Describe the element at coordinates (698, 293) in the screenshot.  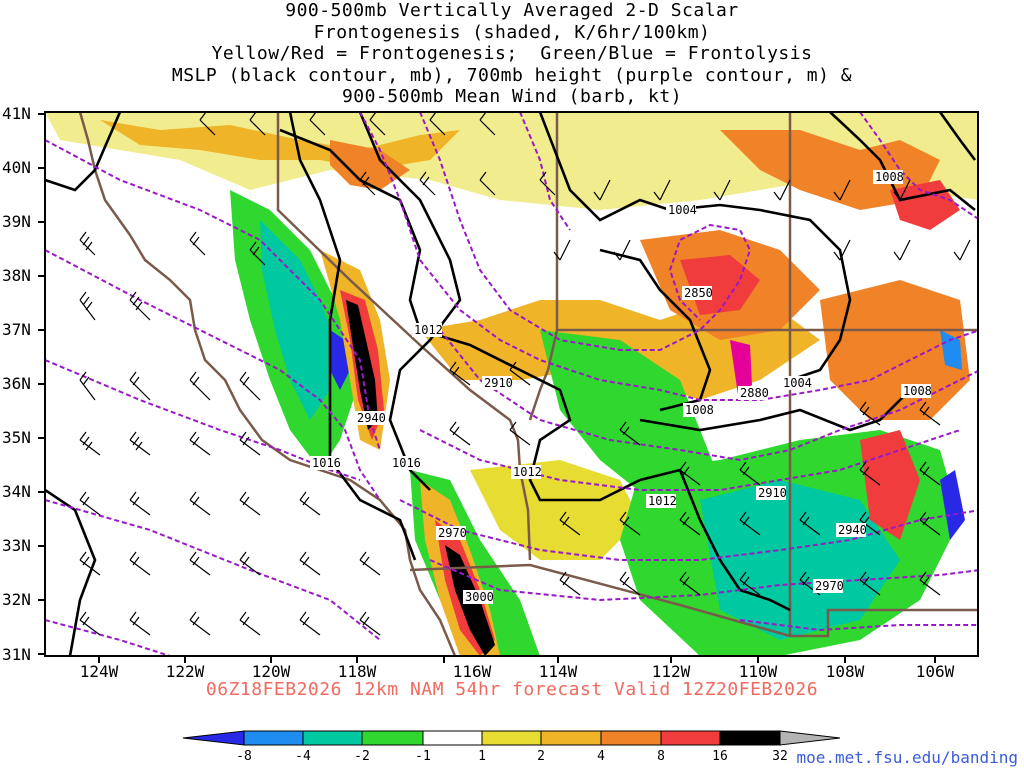
I see `height-label: 2850` at that location.